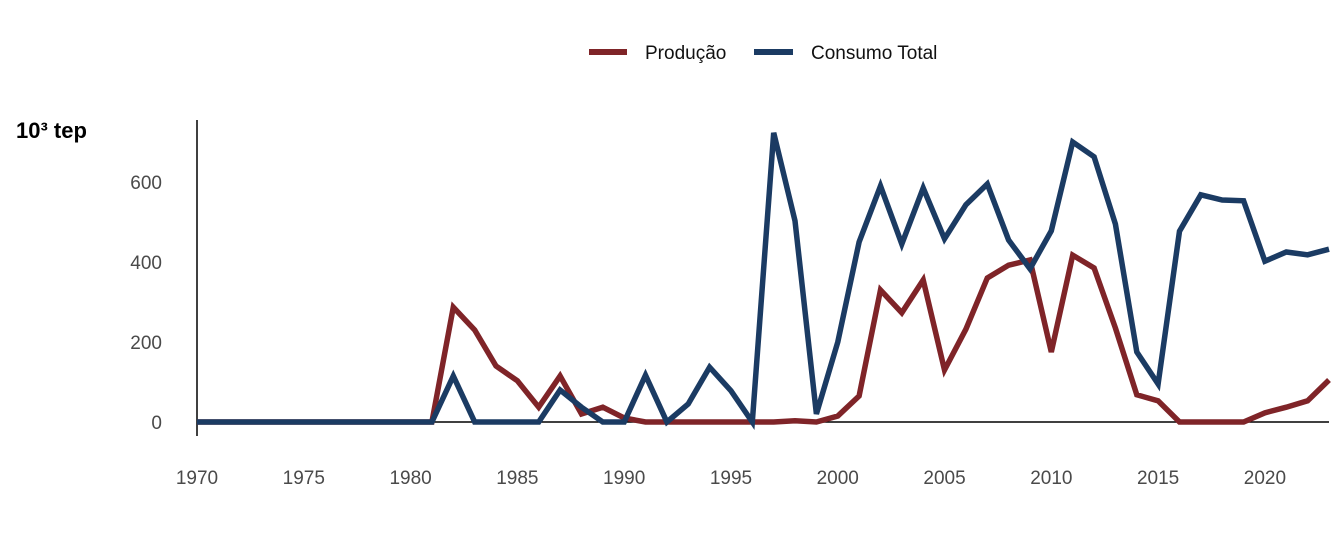 This screenshot has width=1344, height=537. I want to click on chart-legend: Produção Consumo Total, so click(763, 53).